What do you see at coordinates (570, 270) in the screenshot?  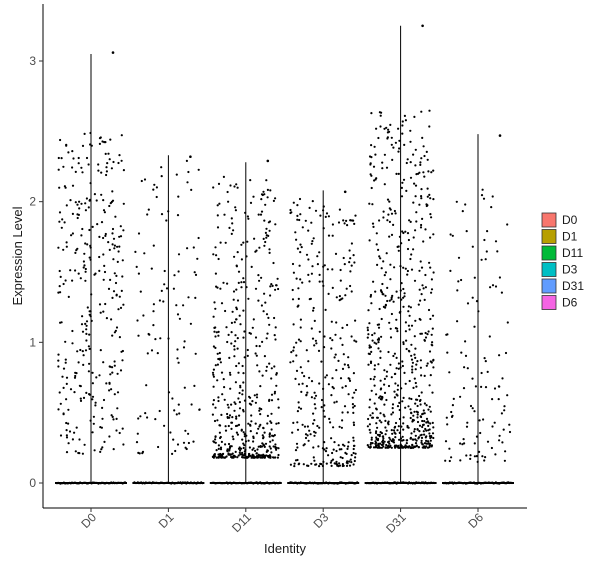 I see `legend-label-D3: D3` at bounding box center [570, 270].